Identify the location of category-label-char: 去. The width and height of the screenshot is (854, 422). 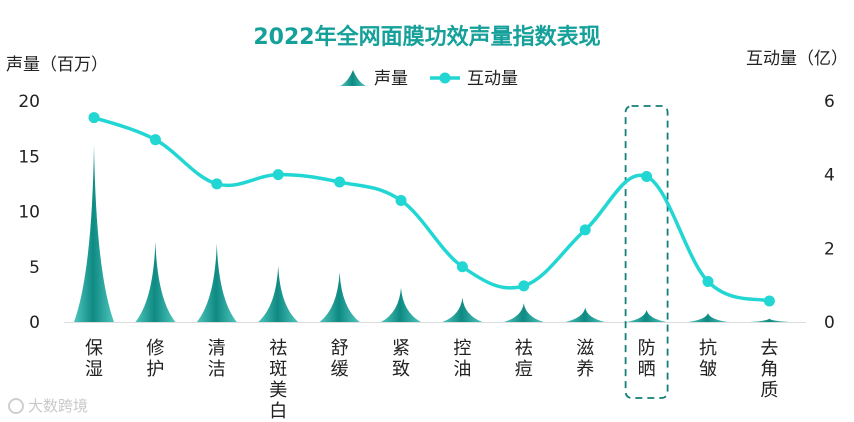
(769, 348).